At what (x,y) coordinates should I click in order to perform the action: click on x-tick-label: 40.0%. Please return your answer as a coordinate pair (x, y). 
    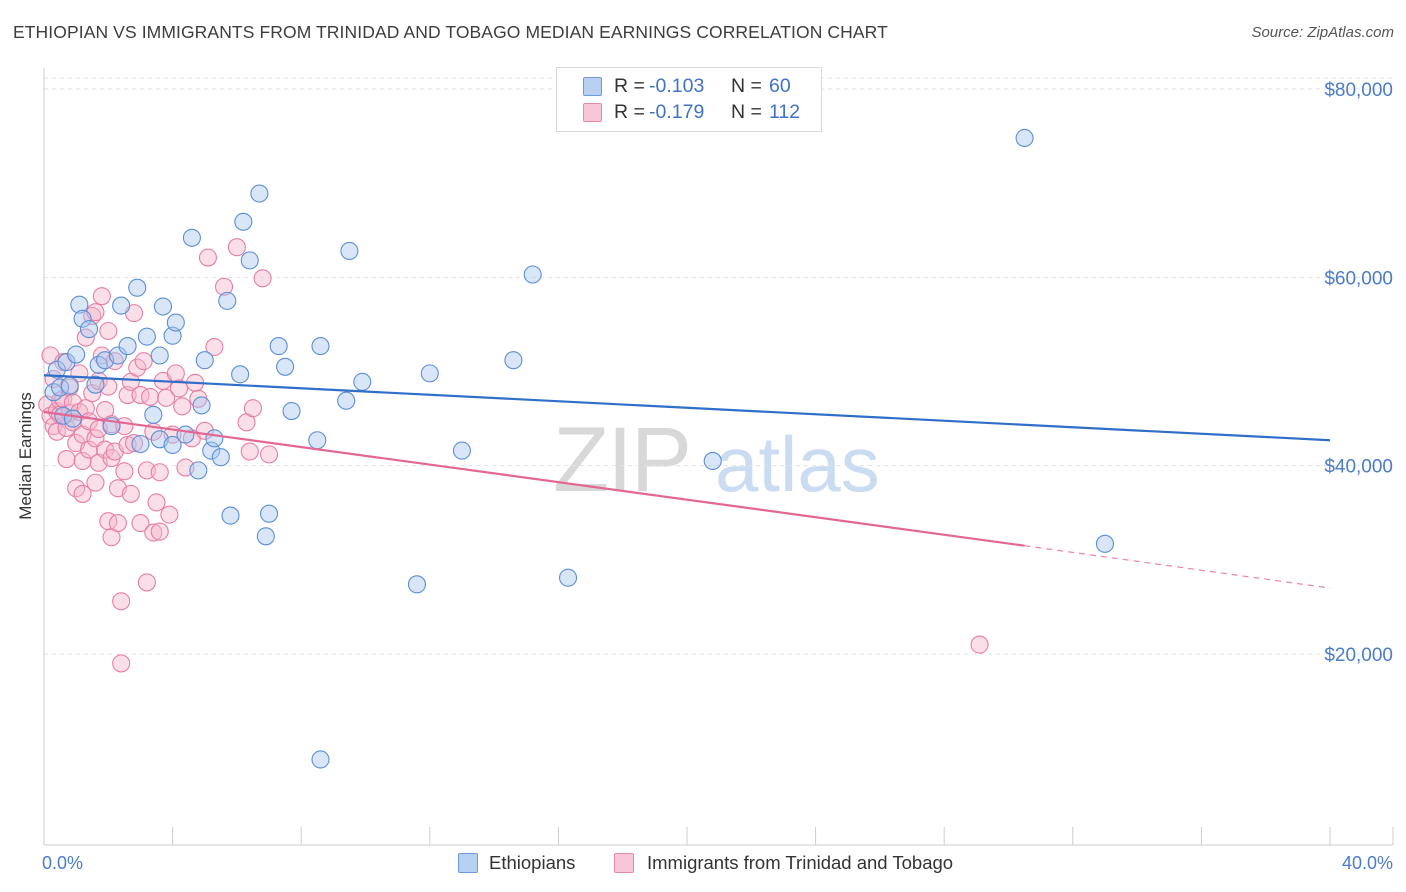
    Looking at the image, I should click on (1367, 863).